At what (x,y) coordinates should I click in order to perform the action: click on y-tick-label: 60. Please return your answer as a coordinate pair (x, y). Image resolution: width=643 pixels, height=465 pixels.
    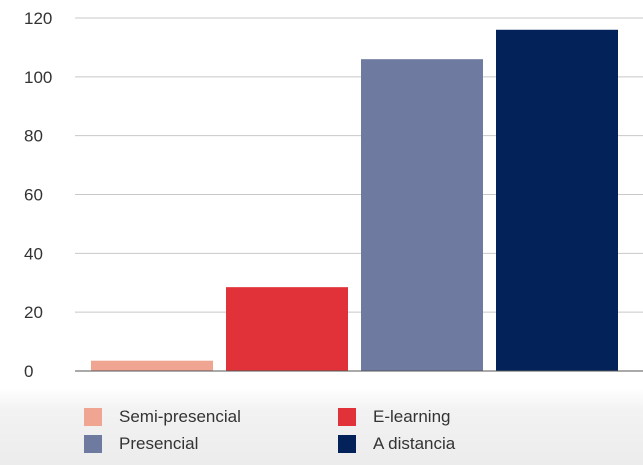
    Looking at the image, I should click on (33, 195).